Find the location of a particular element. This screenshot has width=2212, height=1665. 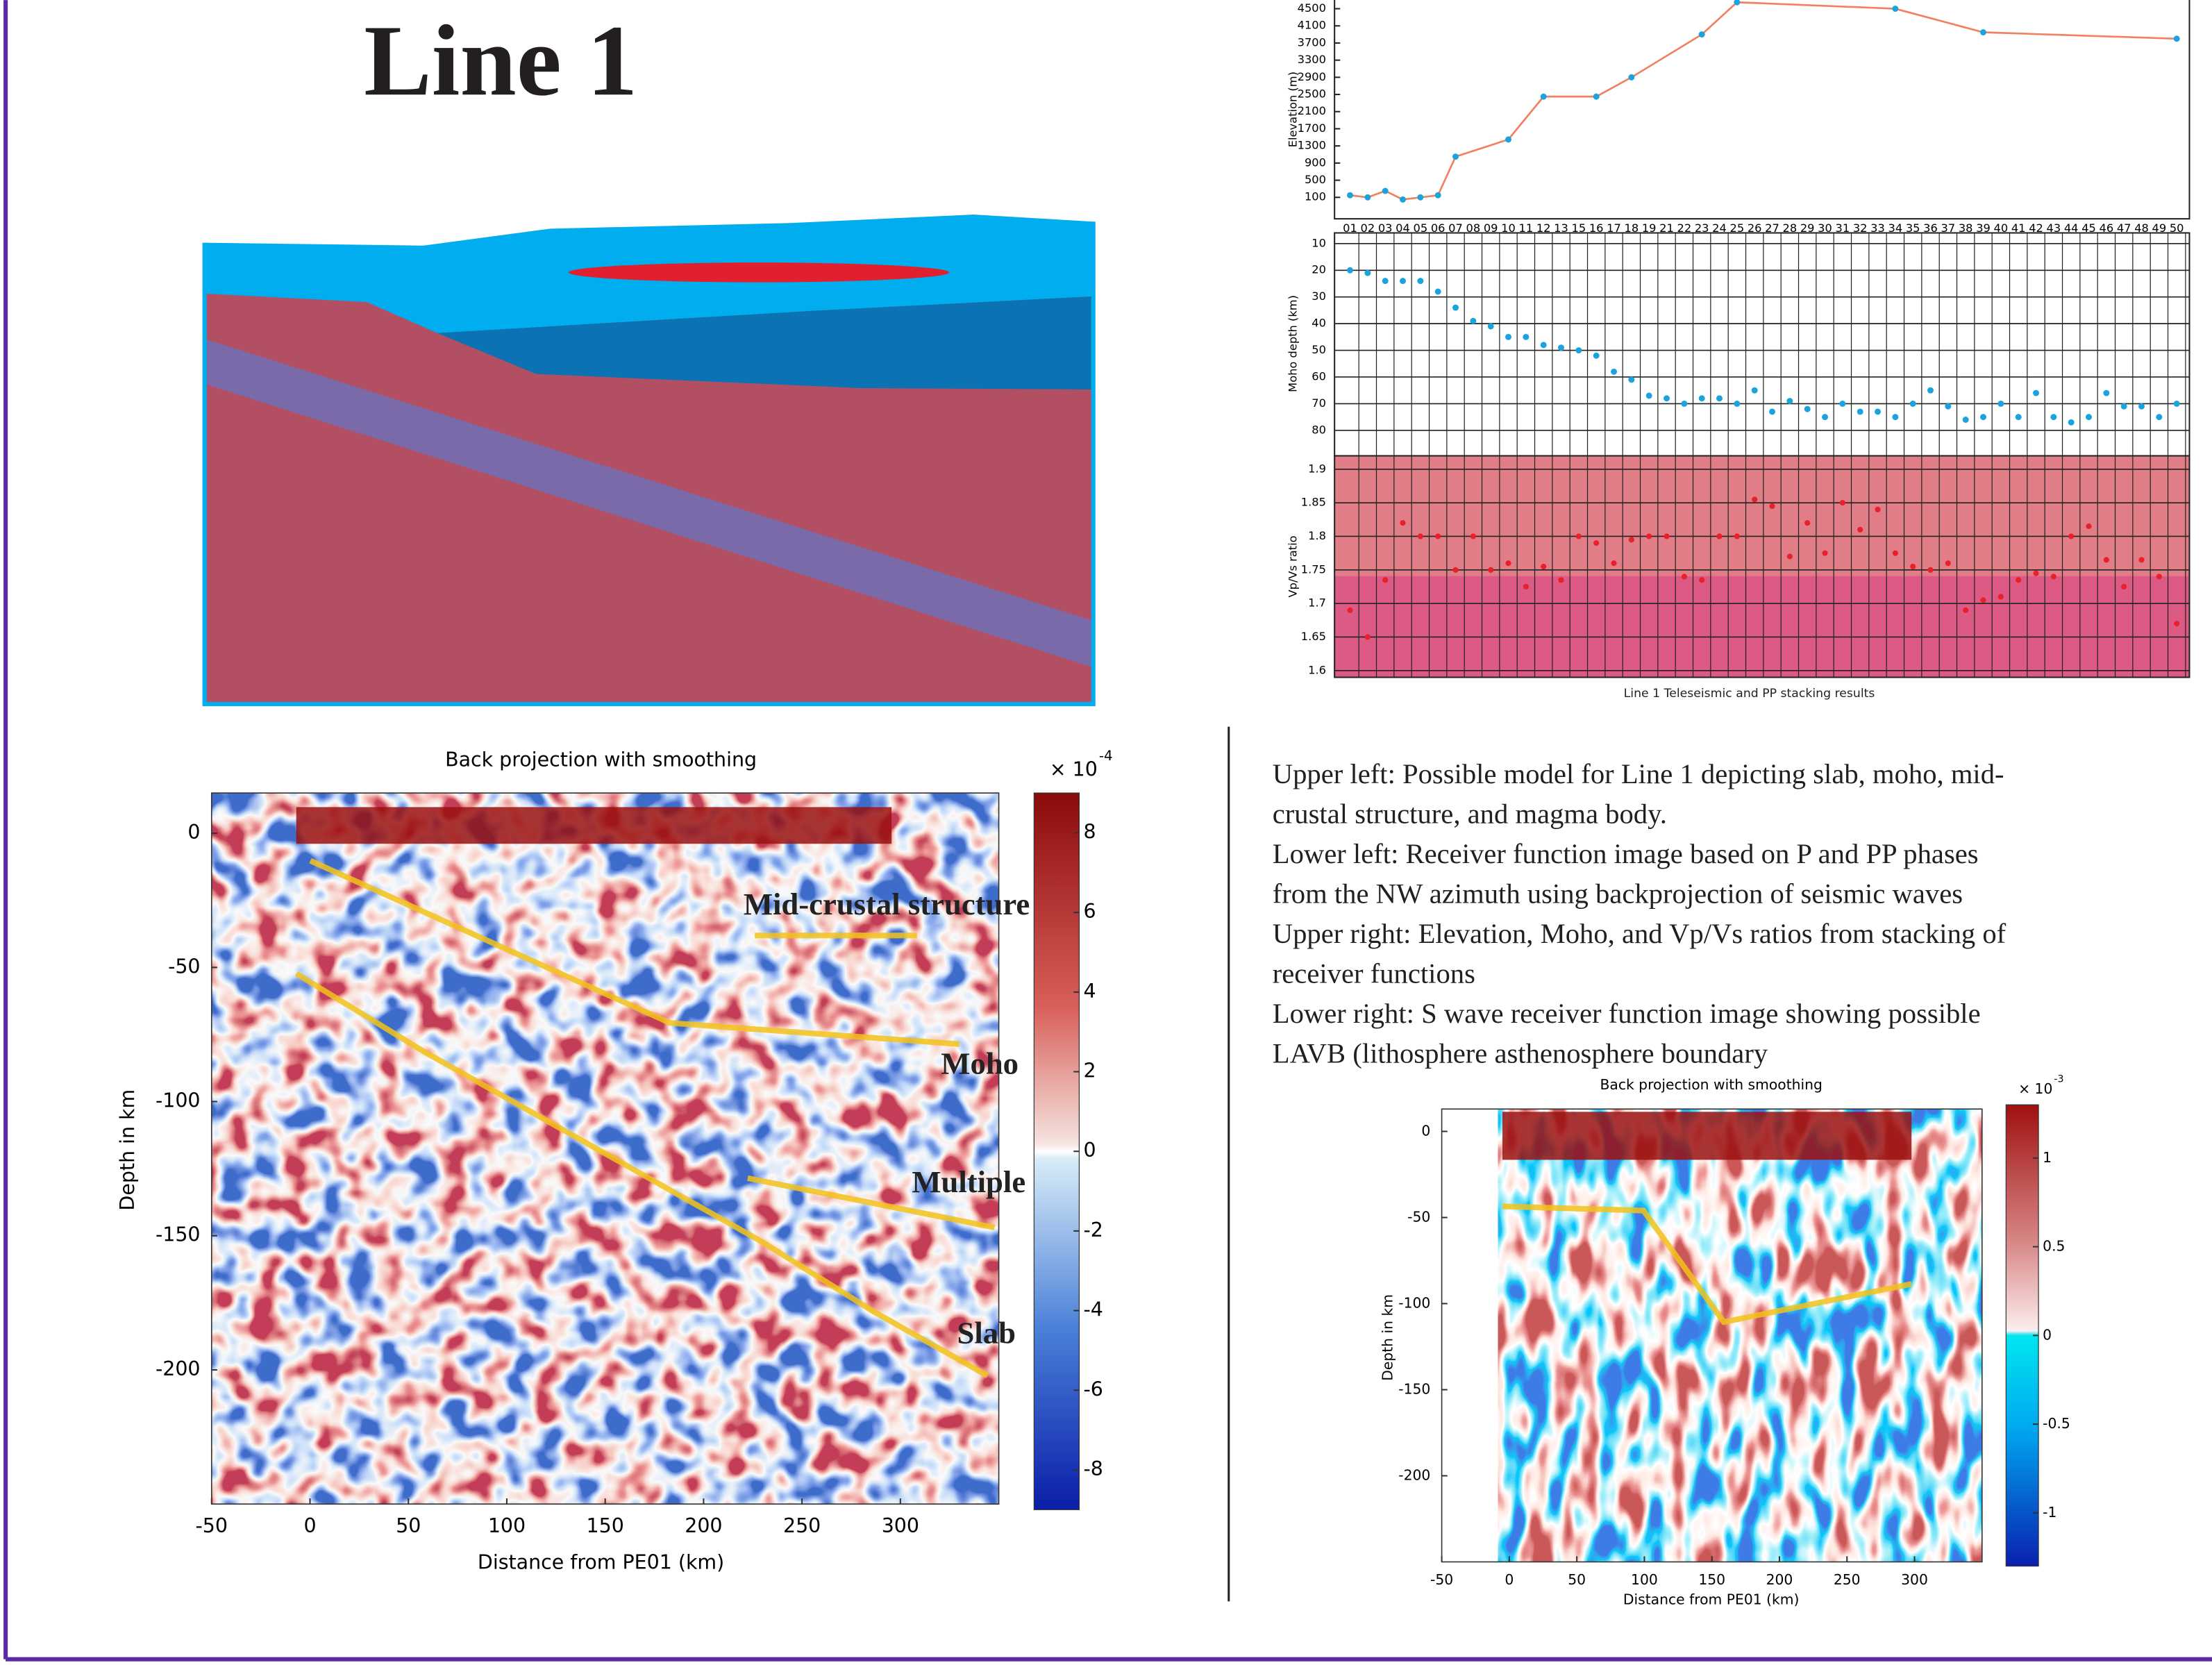

y-axis-label: Moho depth (km) is located at coordinates (1293, 344).